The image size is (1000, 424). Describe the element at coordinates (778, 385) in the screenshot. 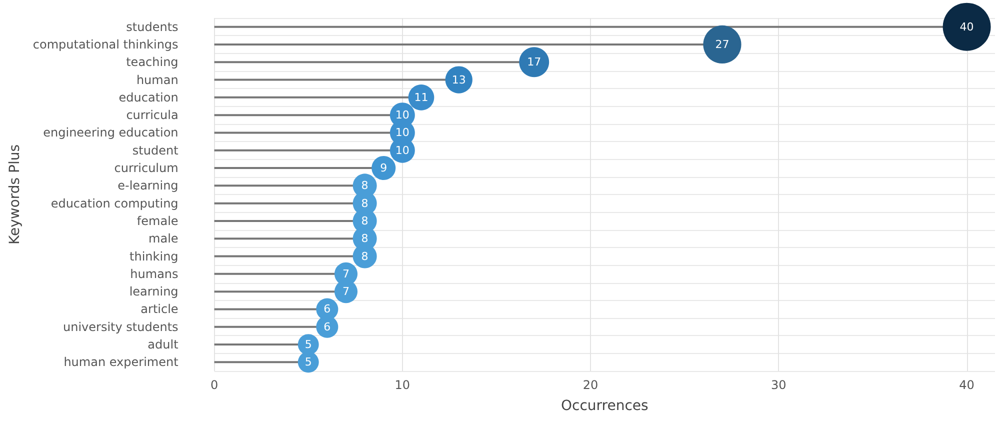

I see `x-tick-label: 30` at that location.